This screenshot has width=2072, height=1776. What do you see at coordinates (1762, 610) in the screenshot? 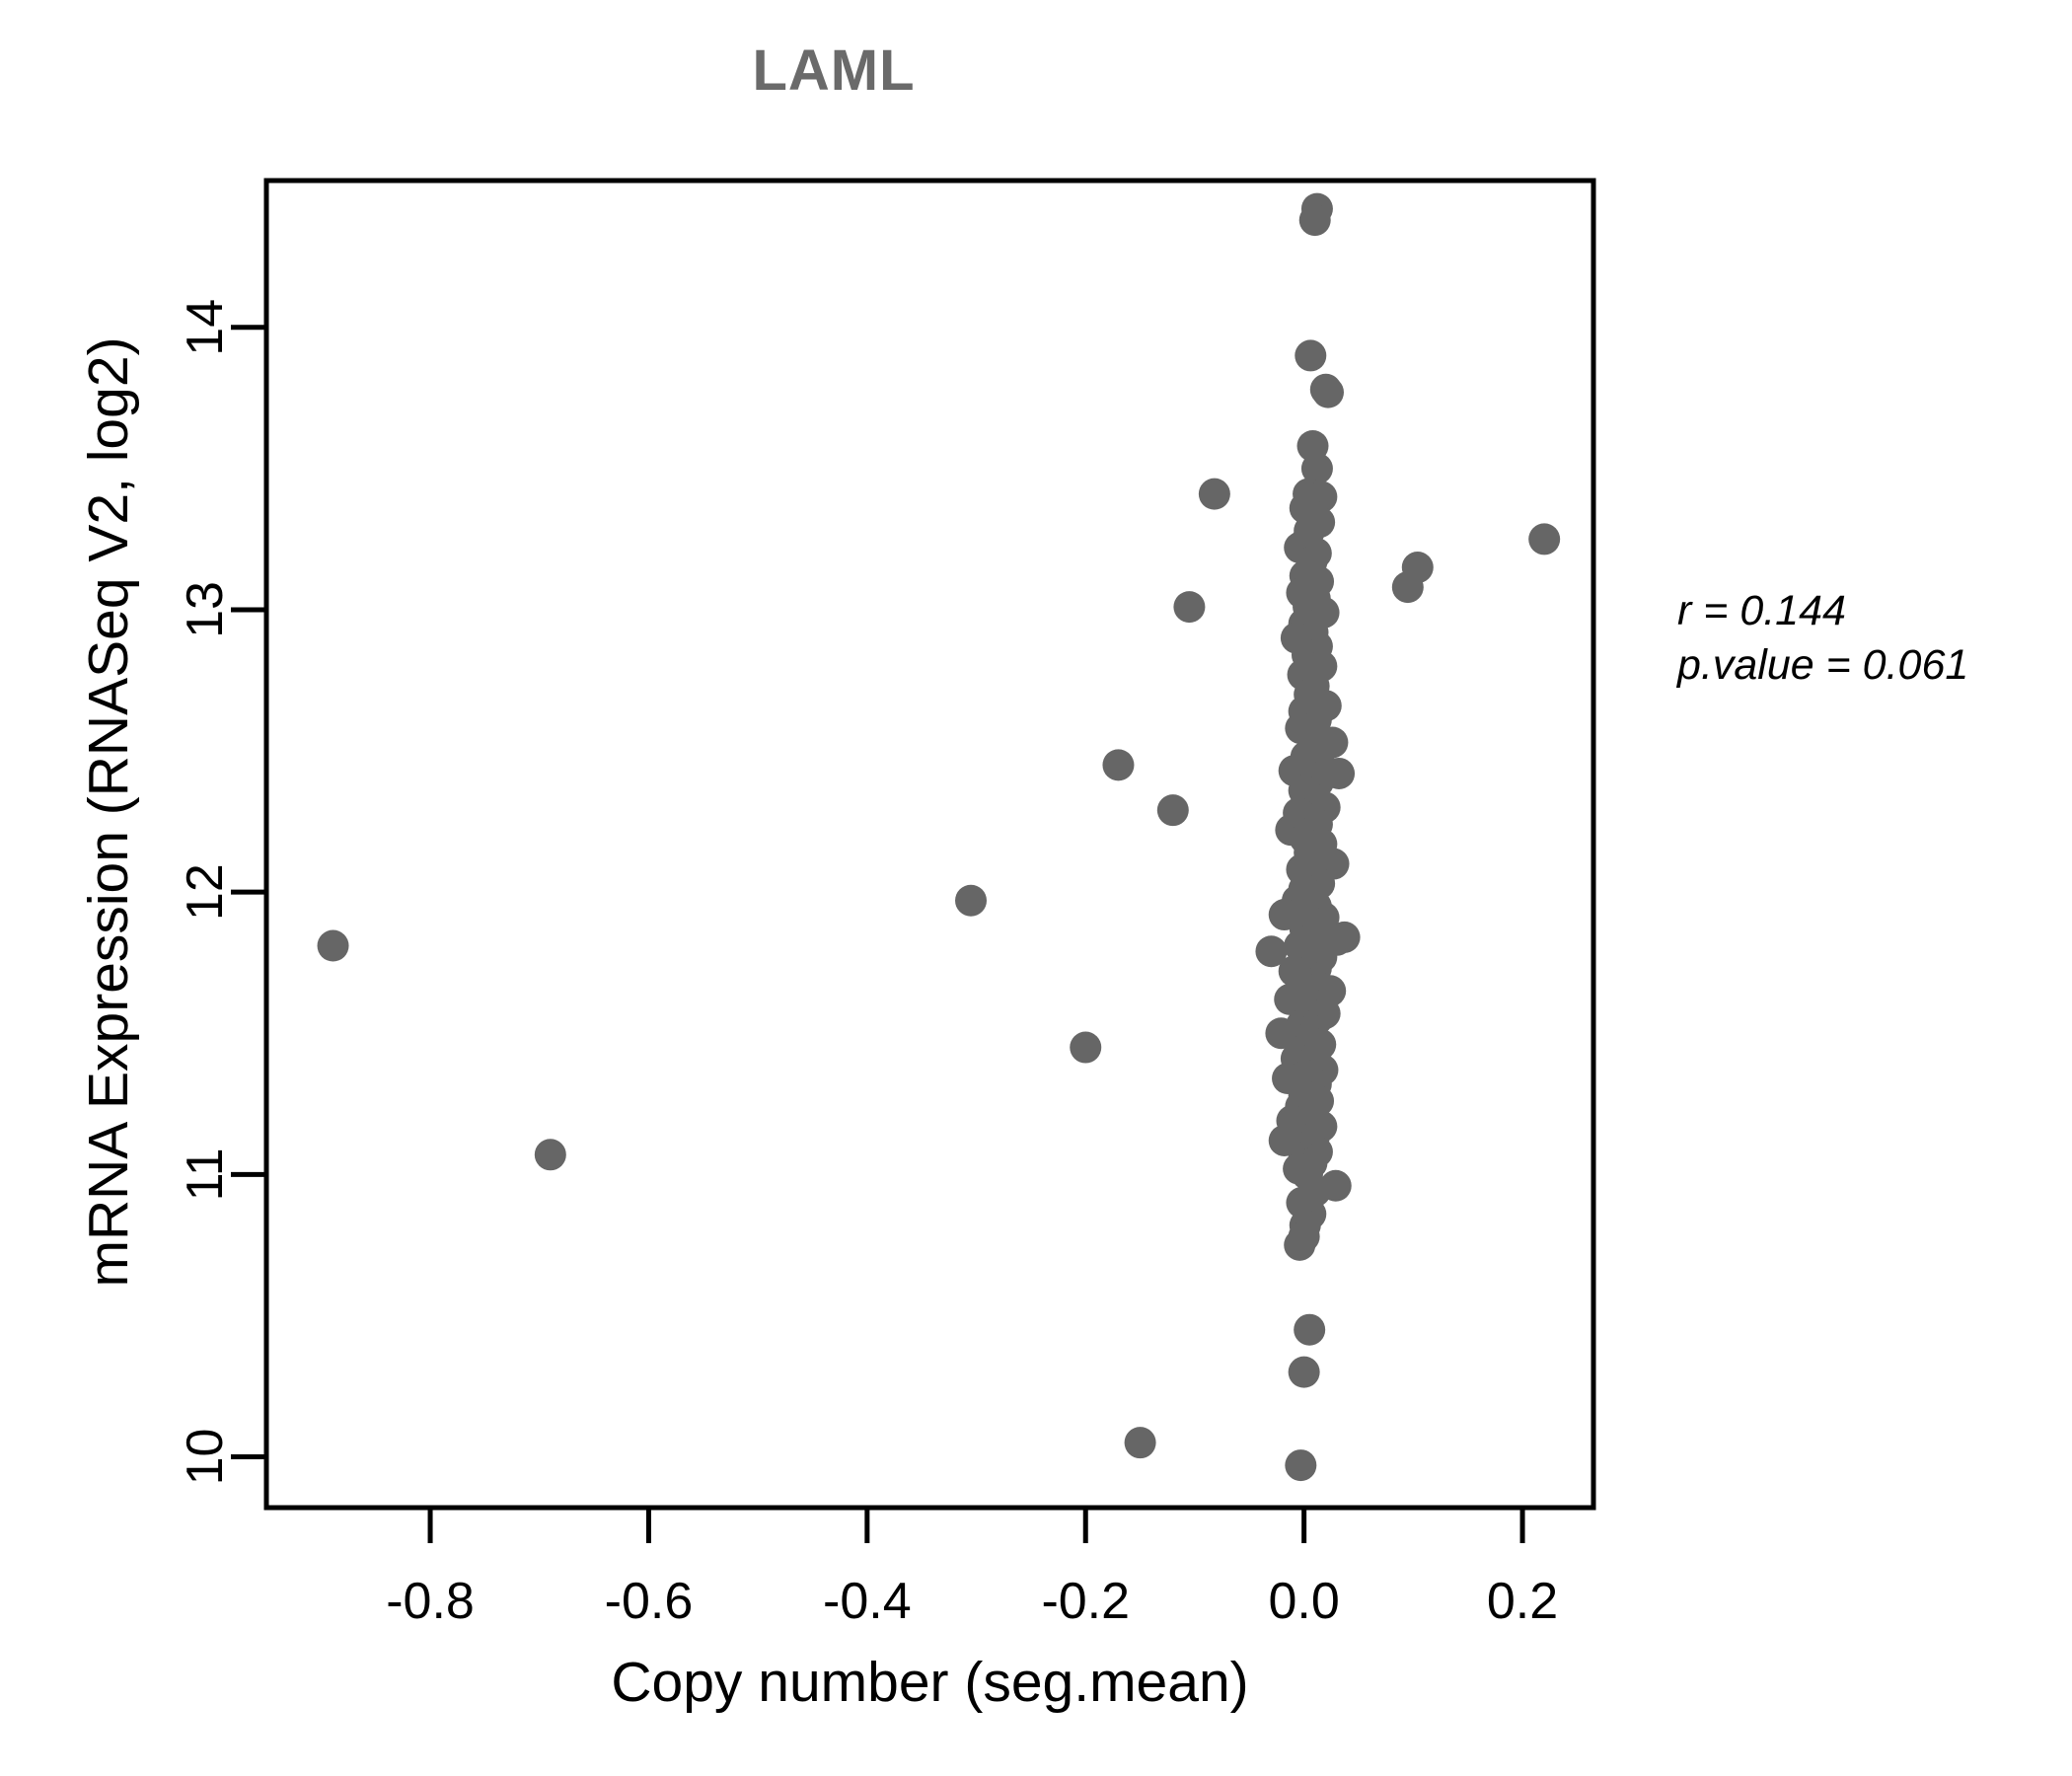
I see `correlation-annotation: r = 0.144` at bounding box center [1762, 610].